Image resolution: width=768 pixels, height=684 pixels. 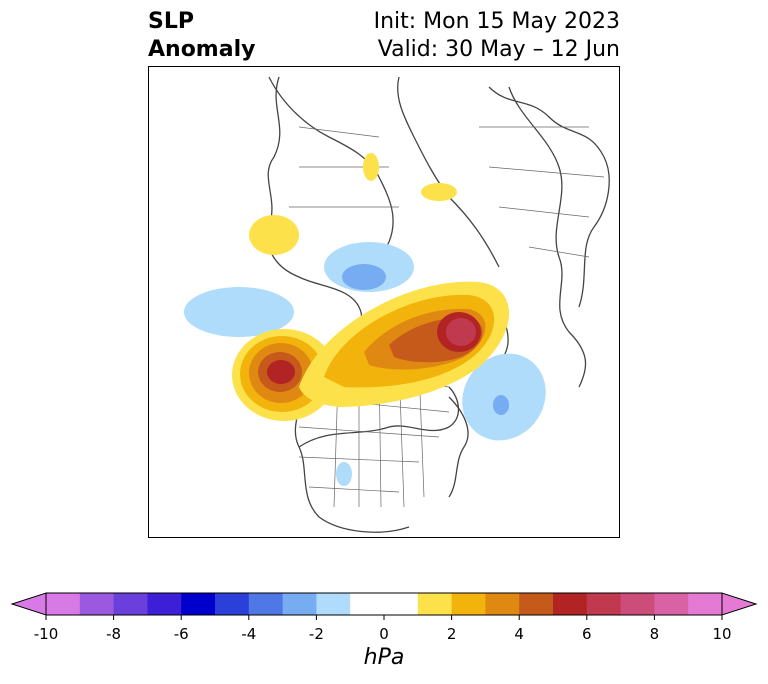 I want to click on positive-anomalies, so click(x=370, y=287).